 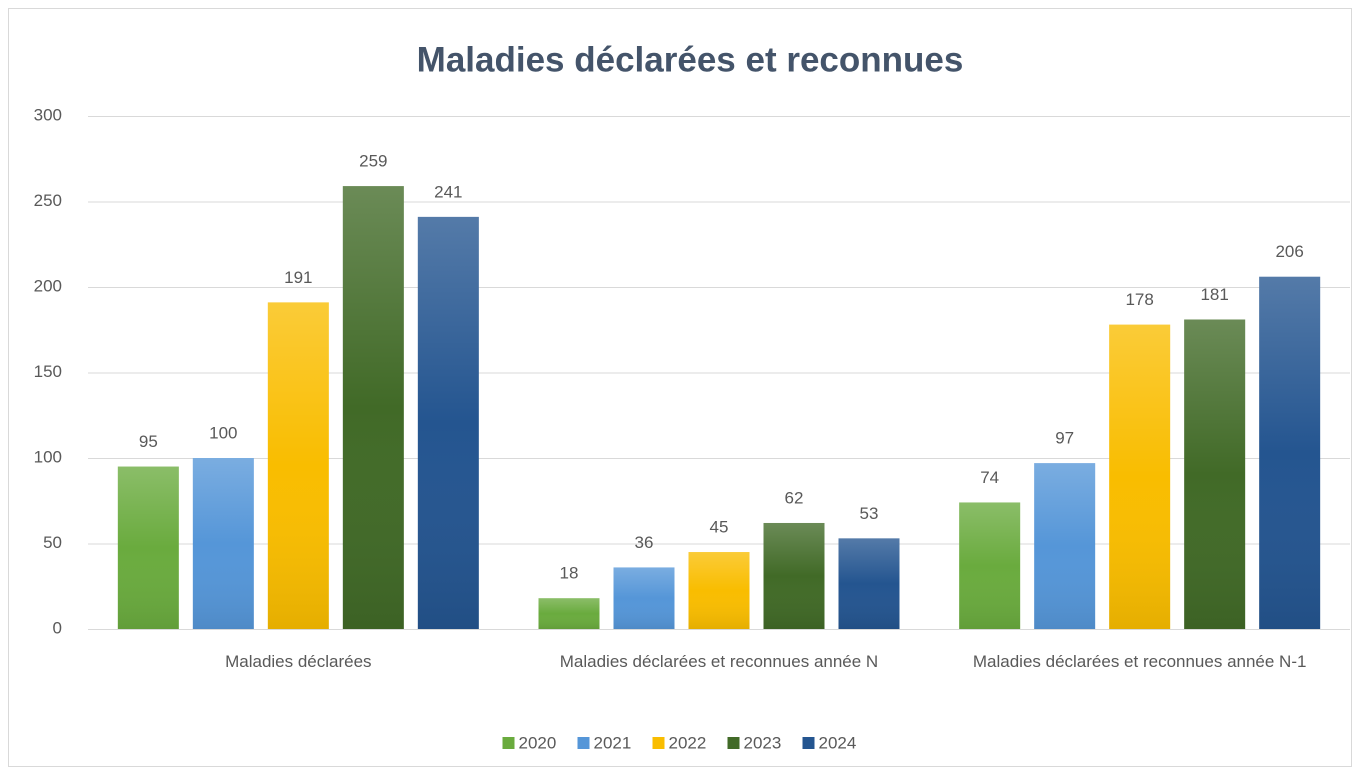 What do you see at coordinates (148, 441) in the screenshot?
I see `data-label: 95` at bounding box center [148, 441].